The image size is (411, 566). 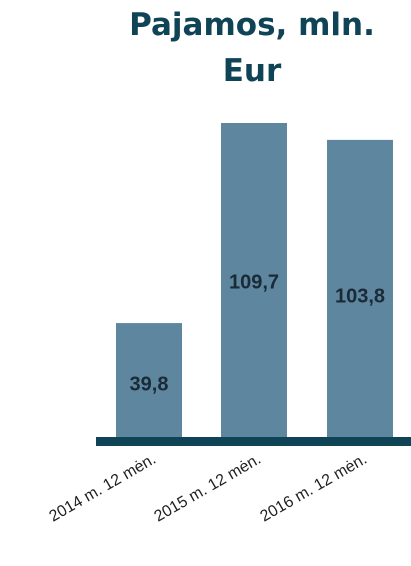 What do you see at coordinates (253, 441) in the screenshot?
I see `x-axis-line` at bounding box center [253, 441].